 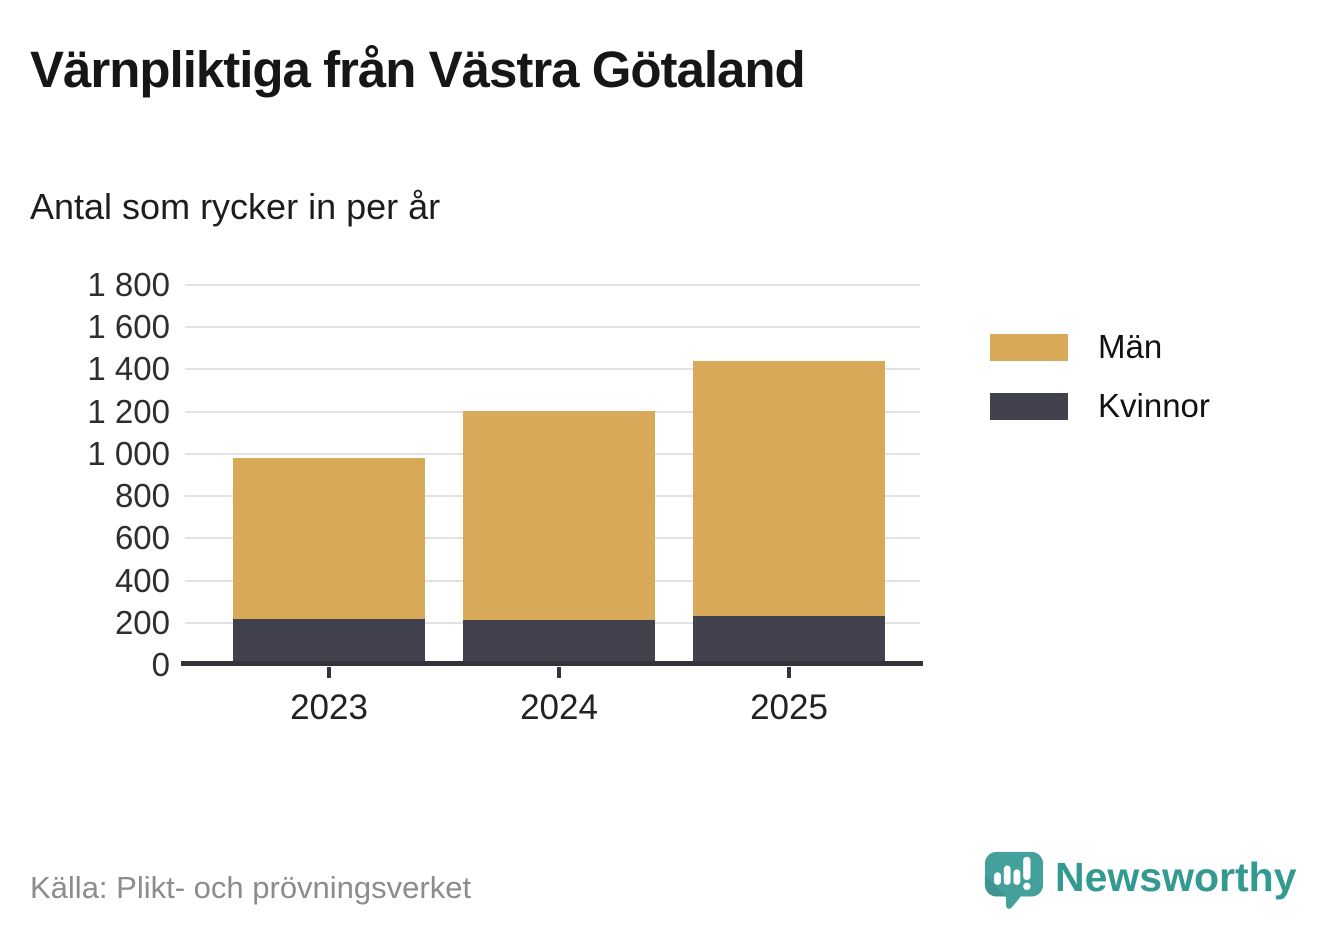 What do you see at coordinates (789, 707) in the screenshot?
I see `x-tick-label-2025: 2025` at bounding box center [789, 707].